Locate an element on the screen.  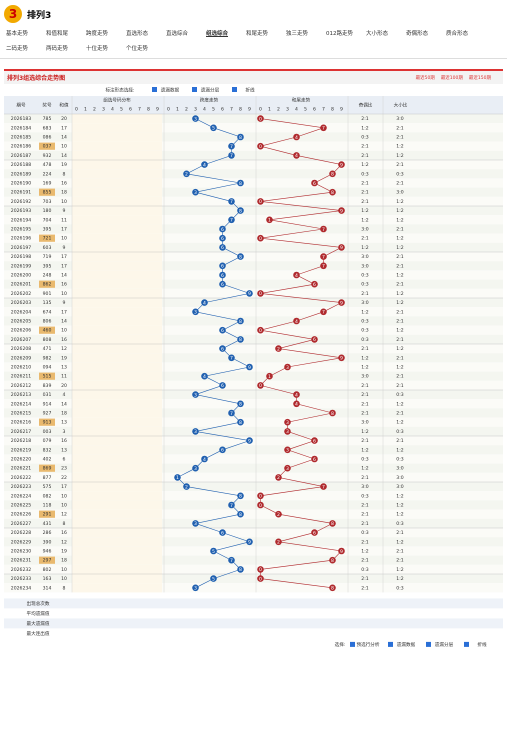
nav-tab: 跨度走势 is located at coordinates (97, 34).